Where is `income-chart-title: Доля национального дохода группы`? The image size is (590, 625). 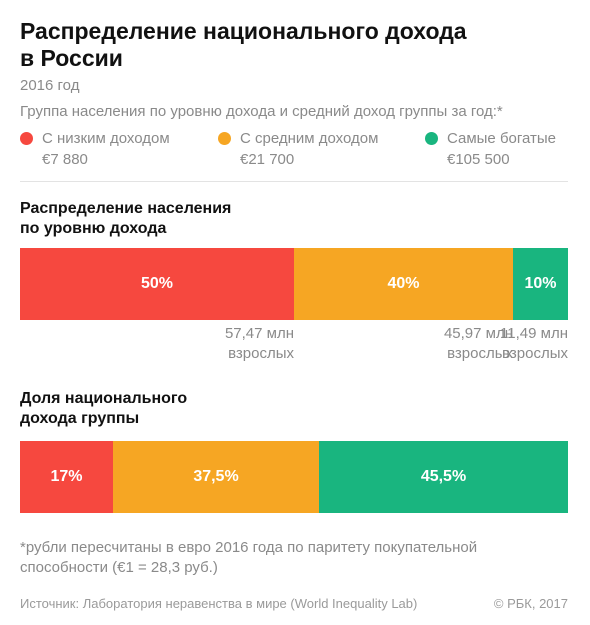 income-chart-title: Доля национального дохода группы is located at coordinates (103, 409).